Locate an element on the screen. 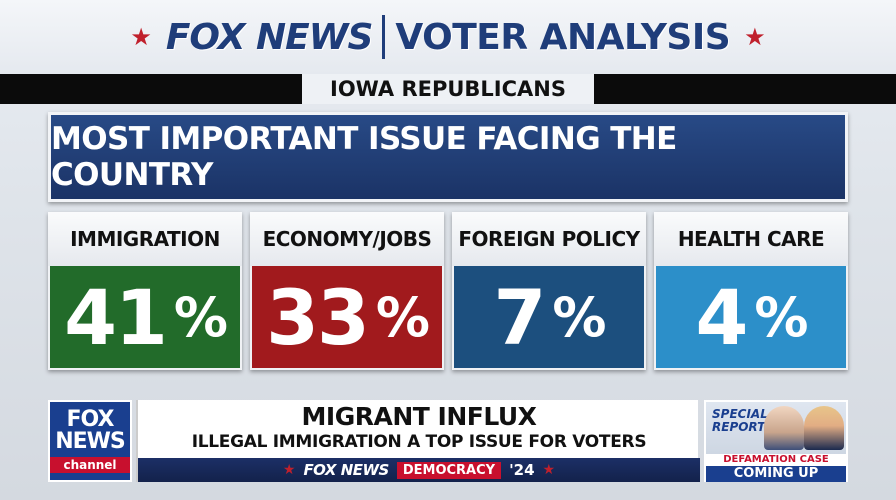  logo-line-channel: channel is located at coordinates (90, 465).